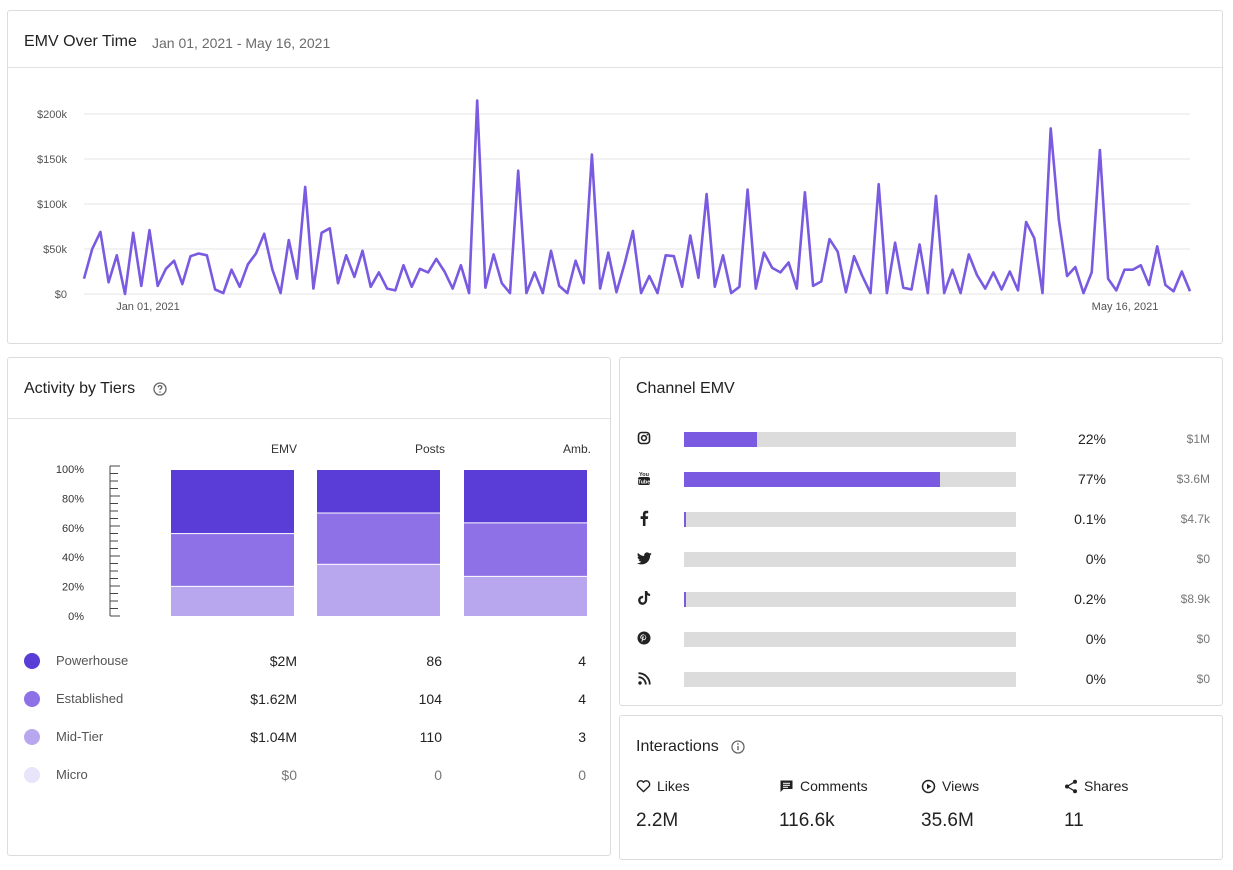 This screenshot has width=1233, height=870. I want to click on channel-percent: 0.2%, so click(1090, 599).